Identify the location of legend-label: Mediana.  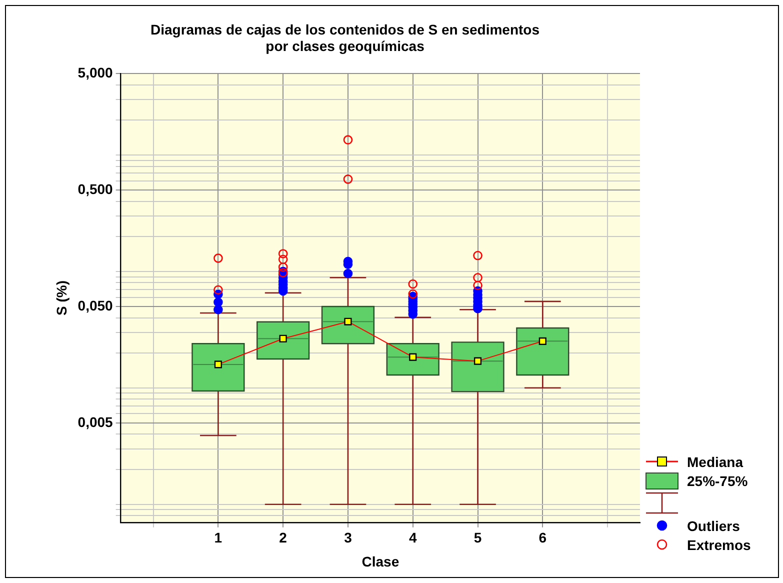
(715, 462).